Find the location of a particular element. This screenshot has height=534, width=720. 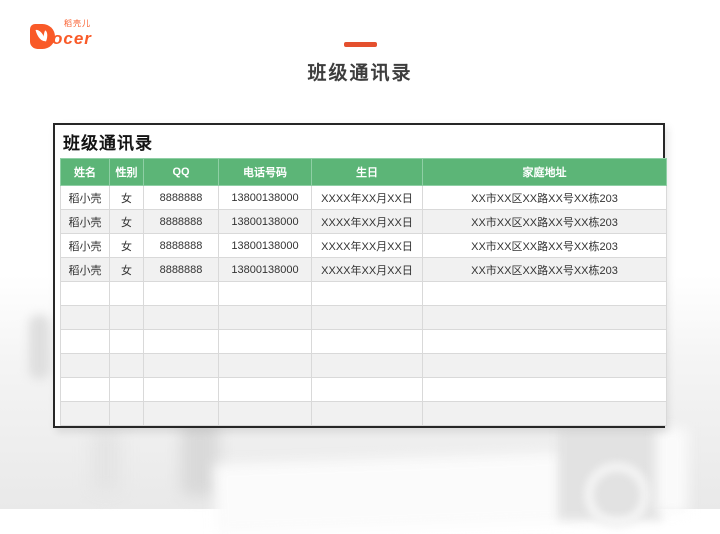

heading-accent-dash is located at coordinates (360, 44).